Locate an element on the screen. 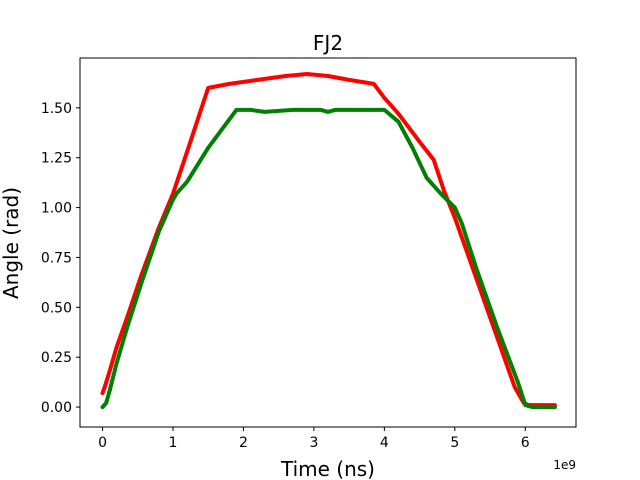  y-axis: 0.00 0.25 0.50 0.75 1.00 1.25 1.50 is located at coordinates (60, 258).